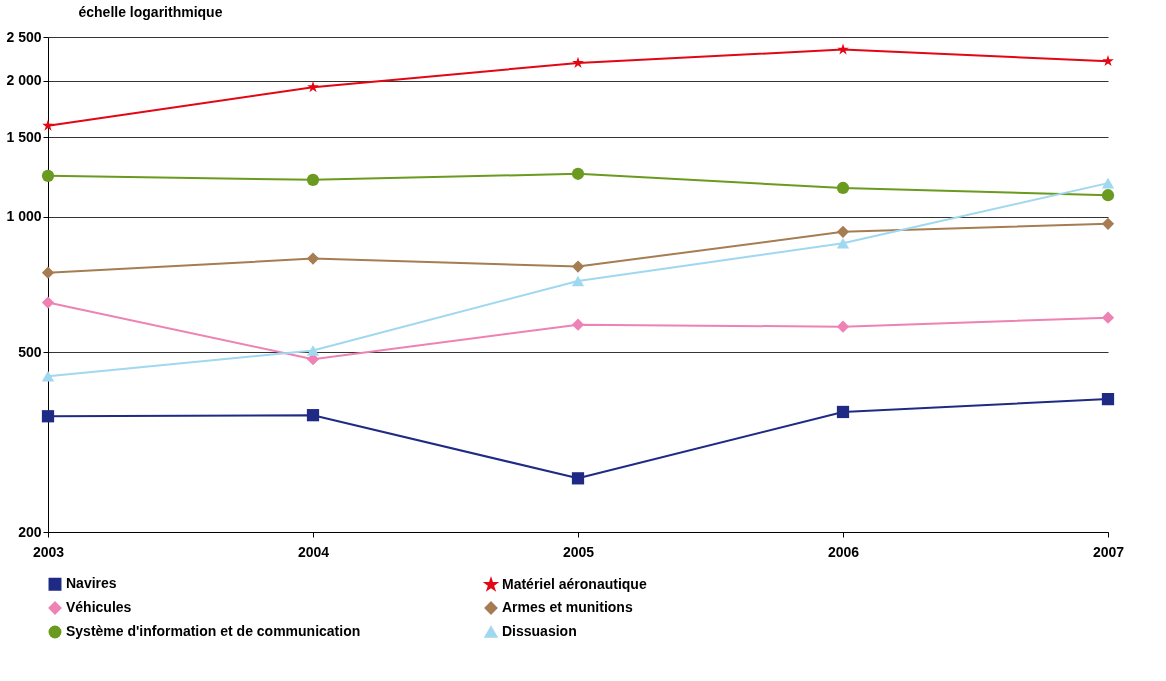  Describe the element at coordinates (30, 351) in the screenshot. I see `y-tick-label: 500` at that location.